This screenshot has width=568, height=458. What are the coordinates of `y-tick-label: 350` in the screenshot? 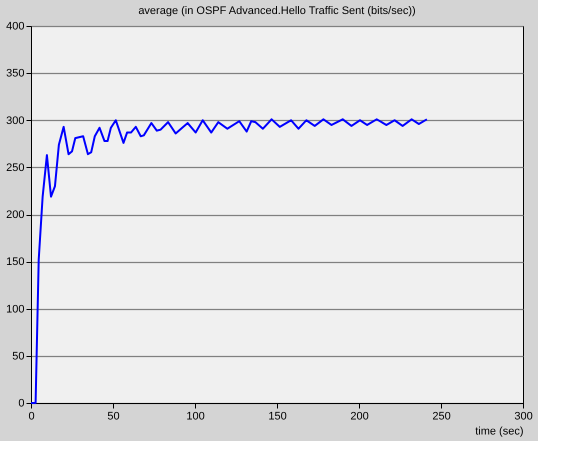 It's located at (15, 74).